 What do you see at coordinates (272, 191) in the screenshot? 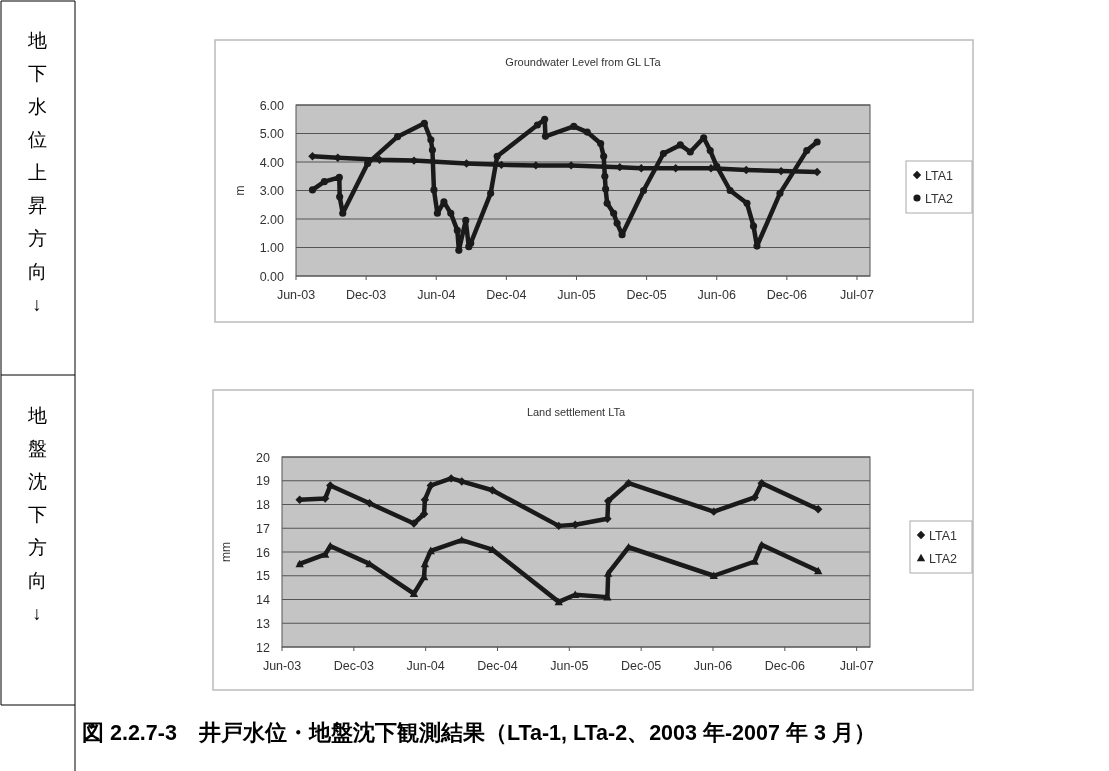
I see `y-tick-label: 3.00` at bounding box center [272, 191].